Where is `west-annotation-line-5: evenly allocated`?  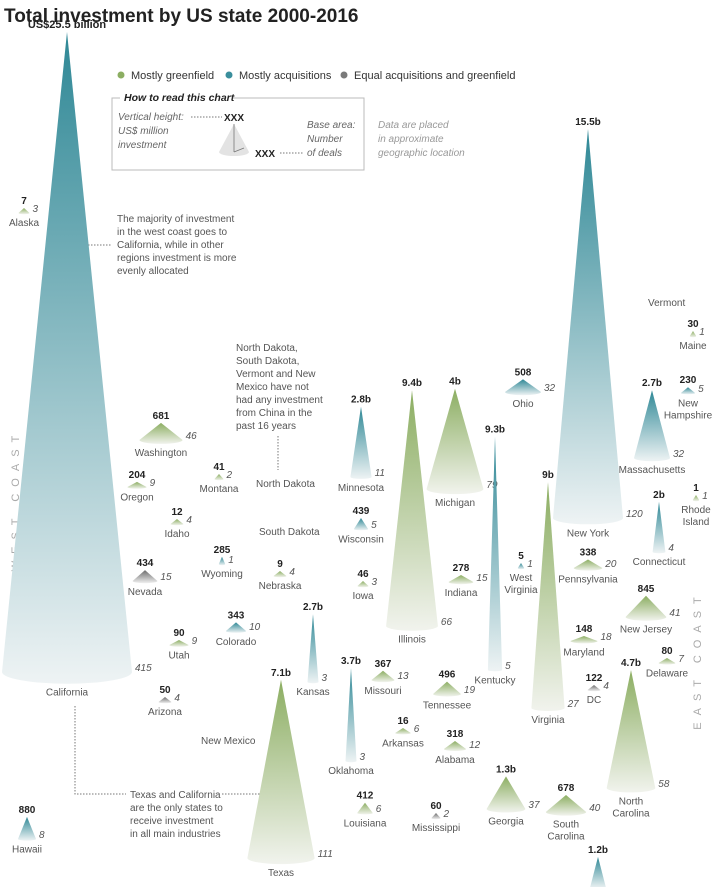 west-annotation-line-5: evenly allocated is located at coordinates (153, 271).